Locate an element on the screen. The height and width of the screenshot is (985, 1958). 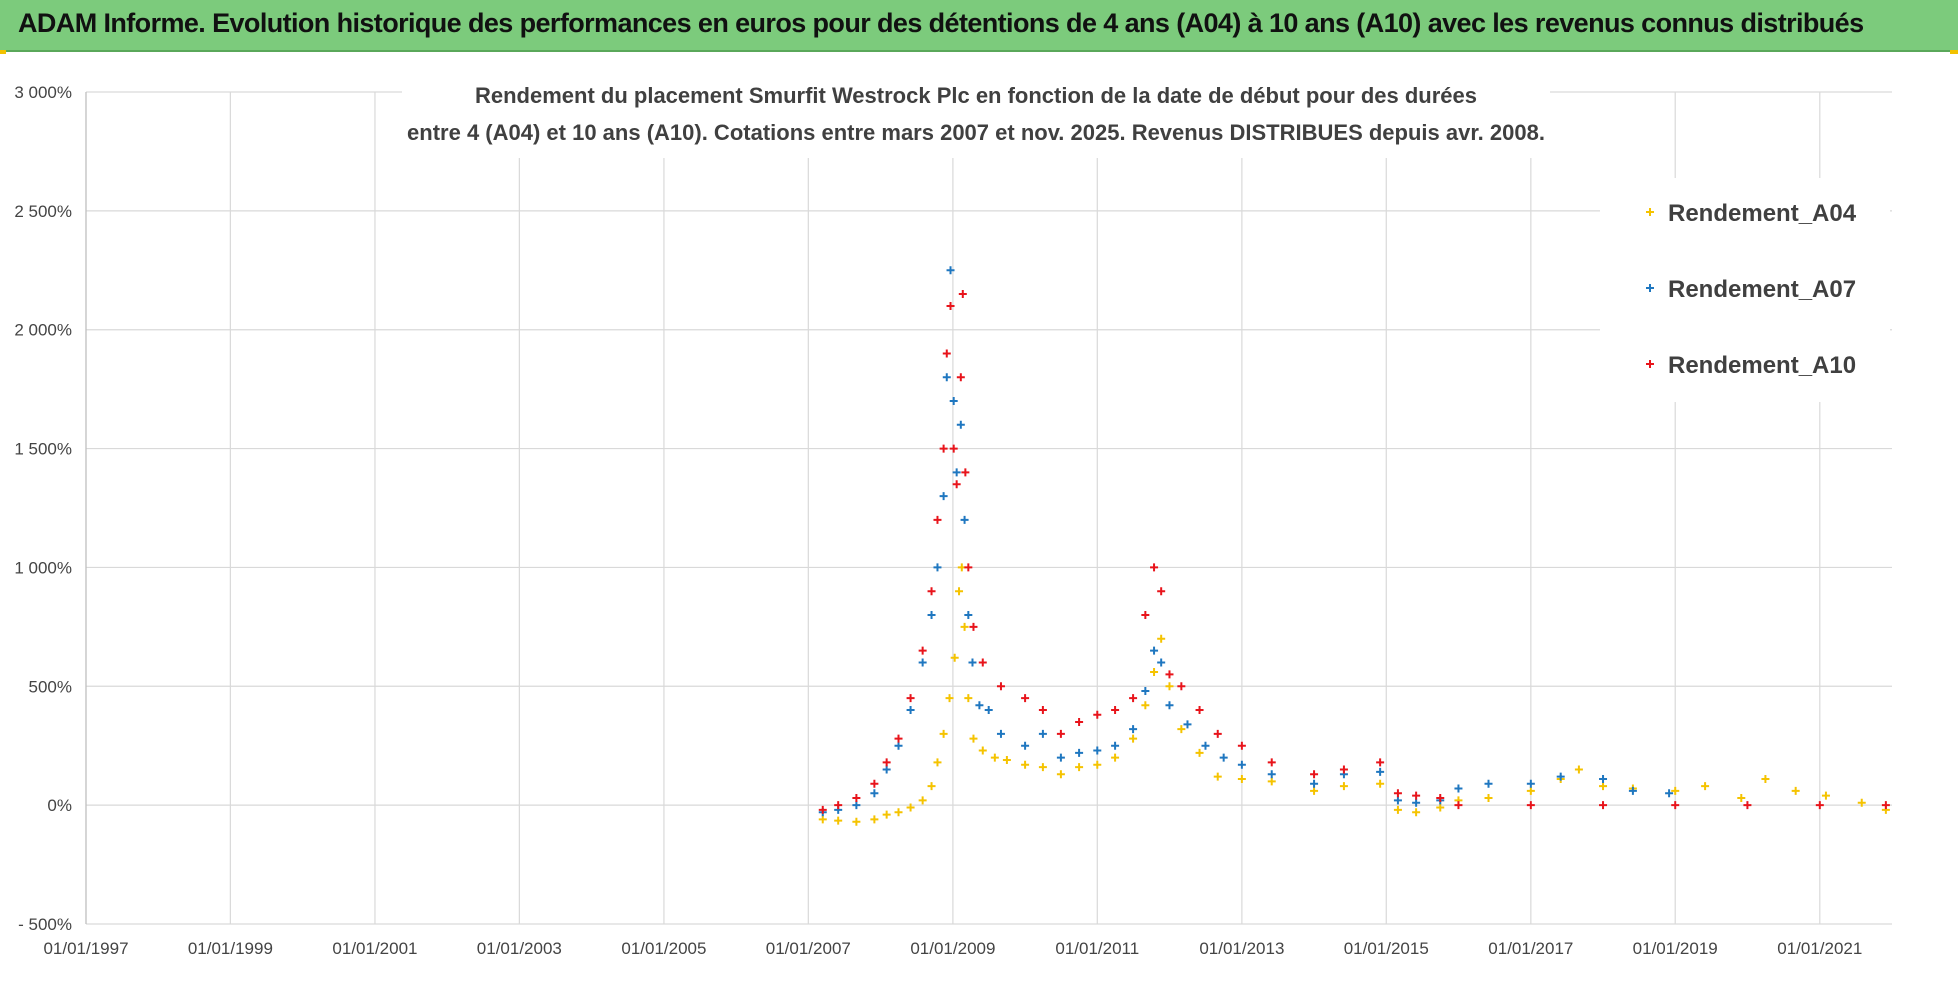
y-tick-label: 500% is located at coordinates (50, 686).